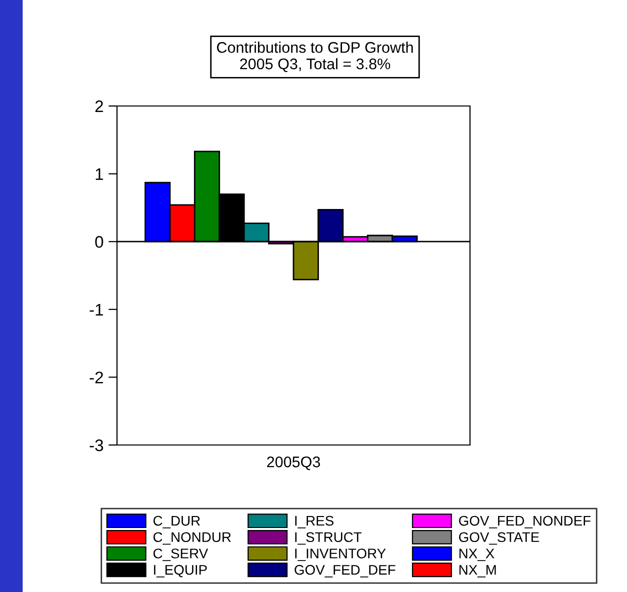  What do you see at coordinates (99, 106) in the screenshot?
I see `y-tick-label: 2` at bounding box center [99, 106].